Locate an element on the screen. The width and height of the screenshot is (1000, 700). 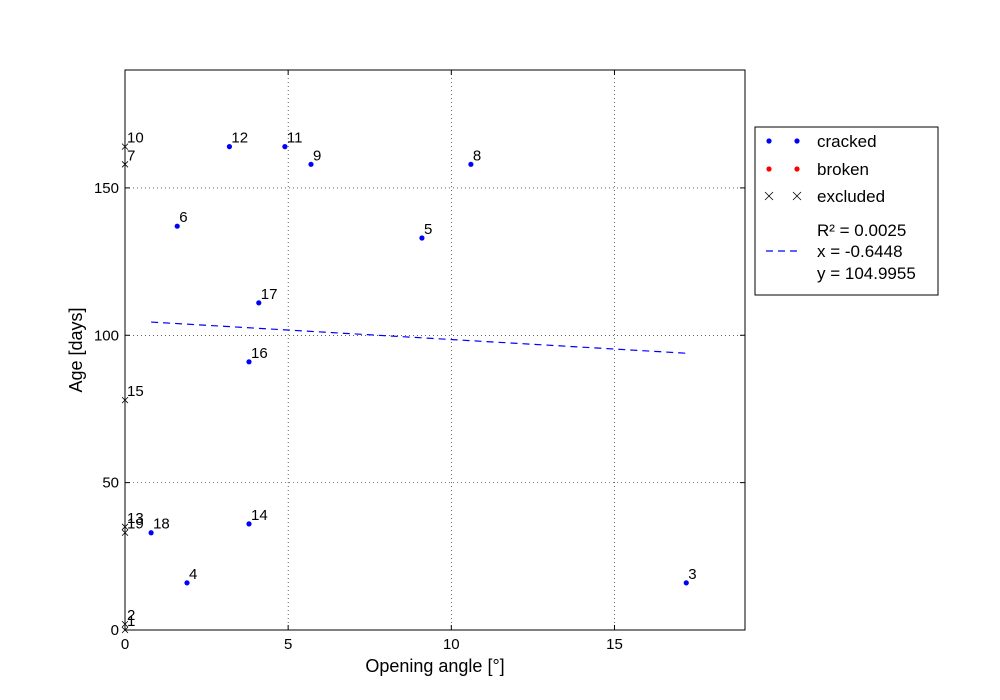
point-label: 4 is located at coordinates (193, 574).